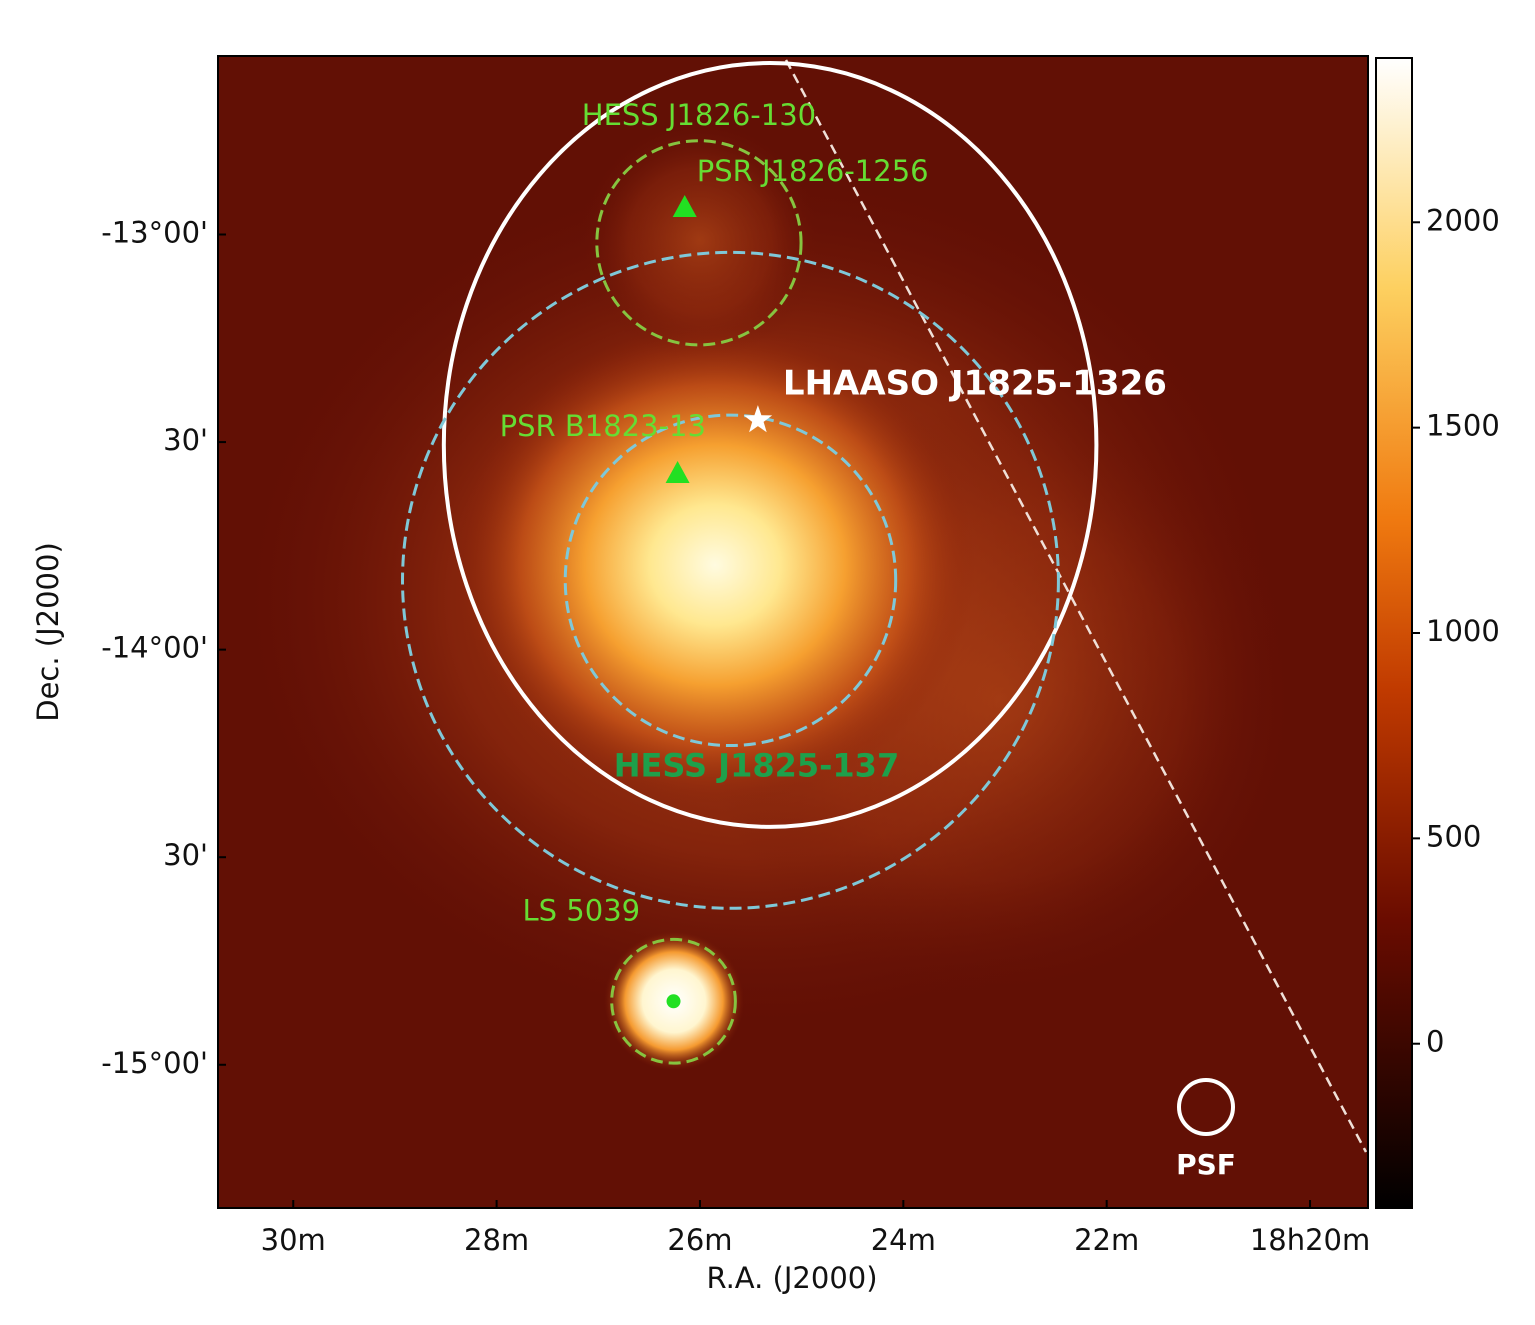 Image resolution: width=1535 pixels, height=1325 pixels. I want to click on x-tick-label: 18h20m, so click(1310, 1240).